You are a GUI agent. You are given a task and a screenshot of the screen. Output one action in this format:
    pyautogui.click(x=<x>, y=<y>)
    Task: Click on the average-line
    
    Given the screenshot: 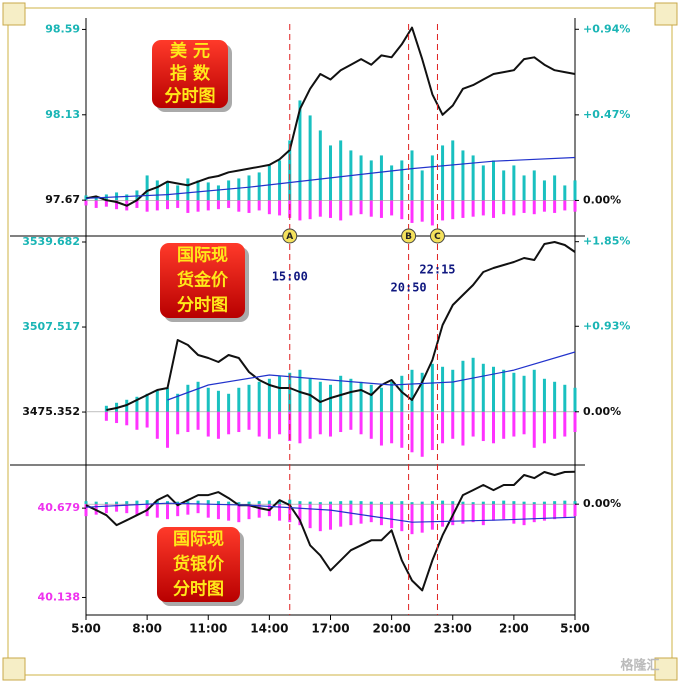 What is the action you would take?
    pyautogui.click(x=330, y=177)
    